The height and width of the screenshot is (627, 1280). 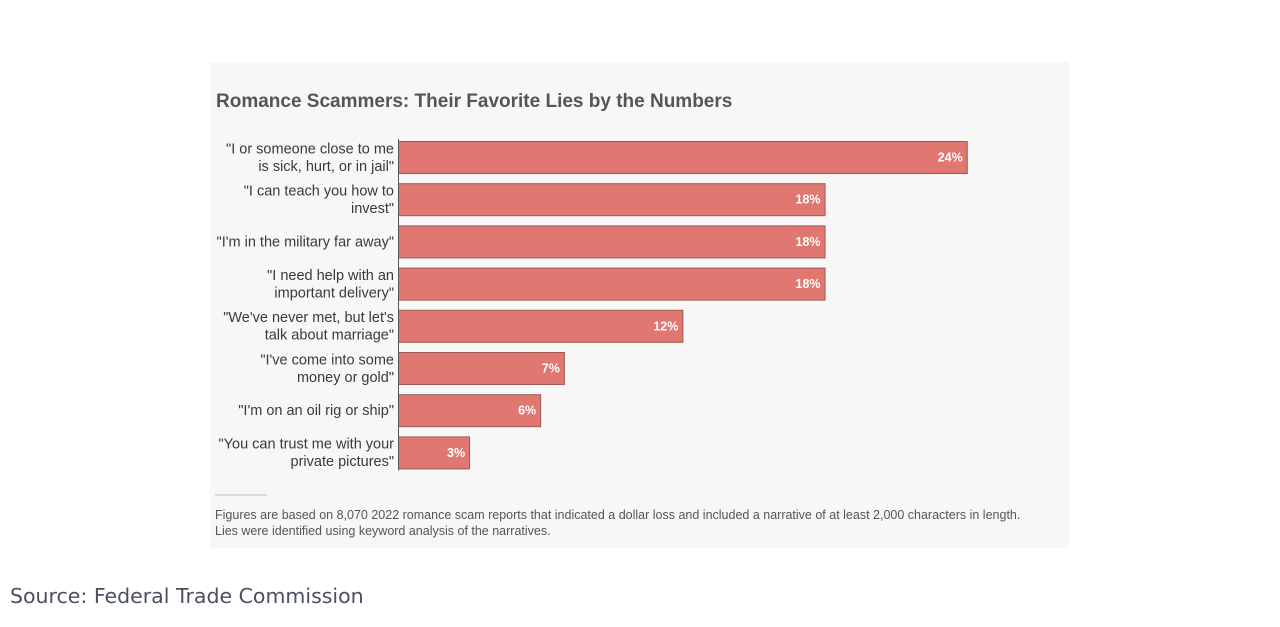 I want to click on bar-value-label-6: 6%, so click(x=527, y=411).